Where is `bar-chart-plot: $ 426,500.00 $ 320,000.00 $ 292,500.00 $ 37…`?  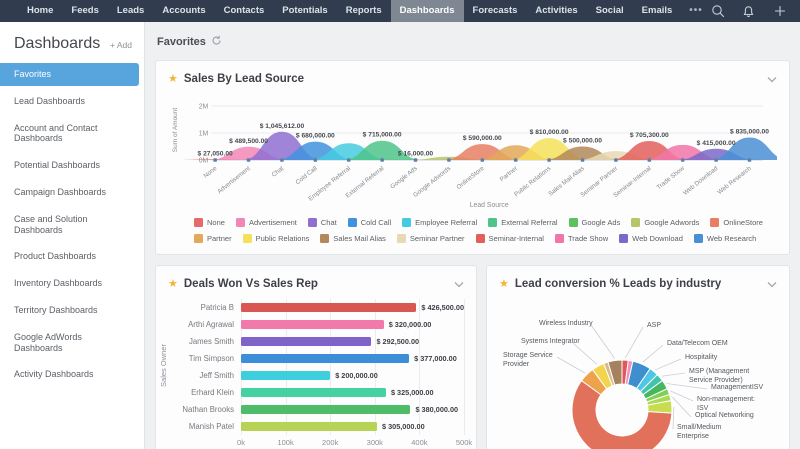 bar-chart-plot: $ 426,500.00 $ 320,000.00 $ 292,500.00 $ 37… is located at coordinates (353, 367).